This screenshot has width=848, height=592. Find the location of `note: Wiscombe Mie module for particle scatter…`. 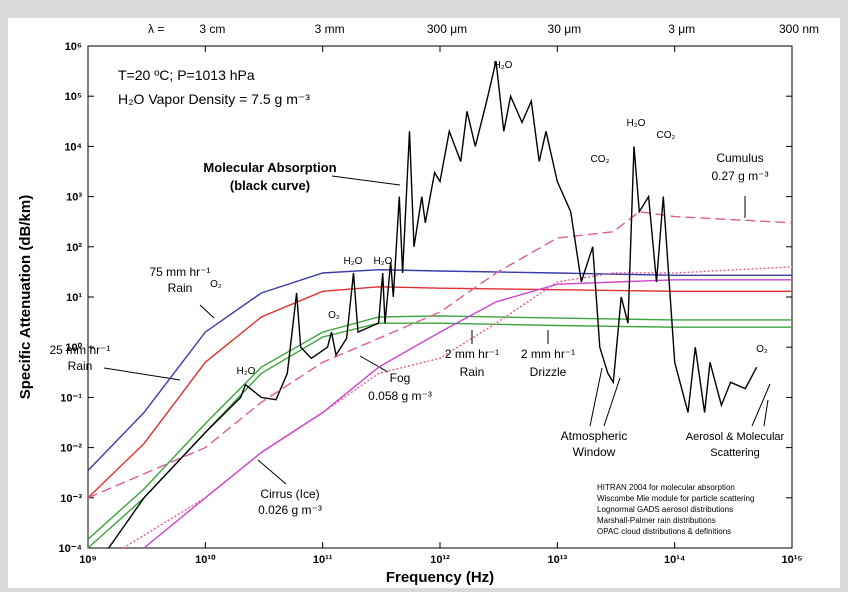

note: Wiscombe Mie module for particle scatter… is located at coordinates (675, 498).